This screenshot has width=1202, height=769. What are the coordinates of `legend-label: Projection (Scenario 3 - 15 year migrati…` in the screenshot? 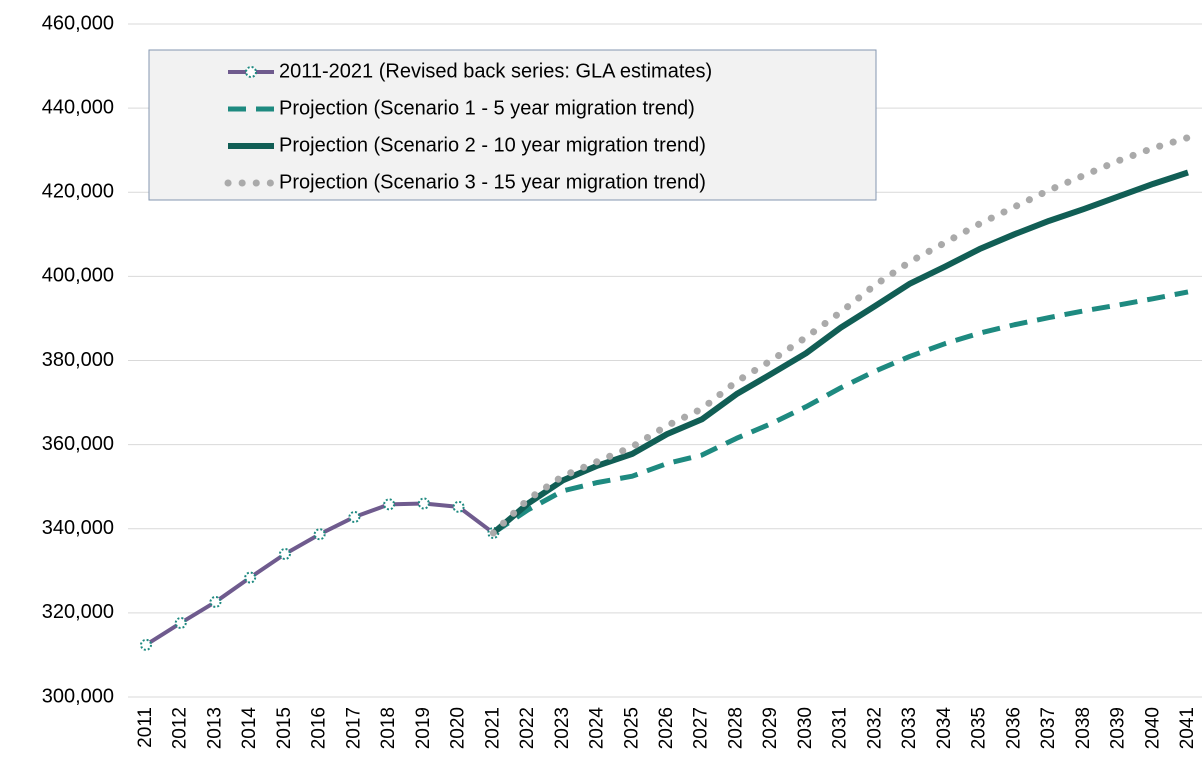 It's located at (492, 182).